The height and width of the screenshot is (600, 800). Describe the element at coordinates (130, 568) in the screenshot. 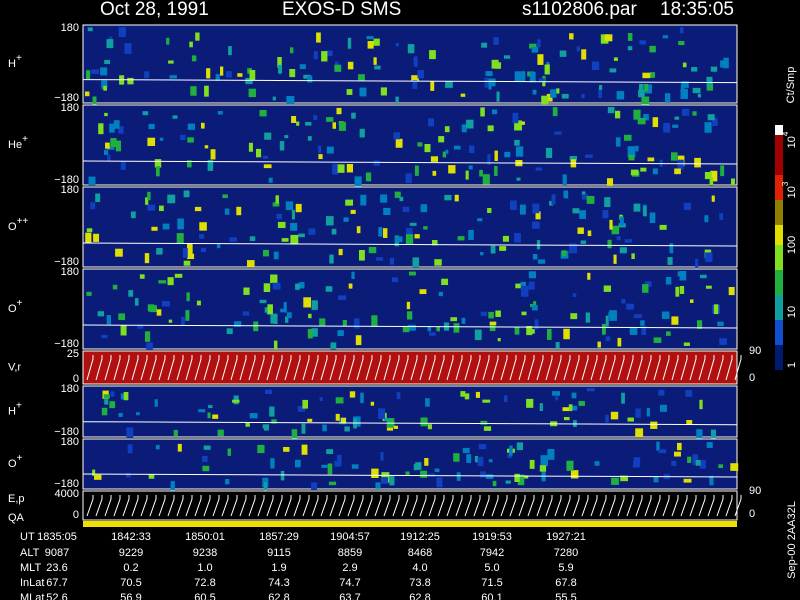

I see `table-cell: 0.2` at that location.